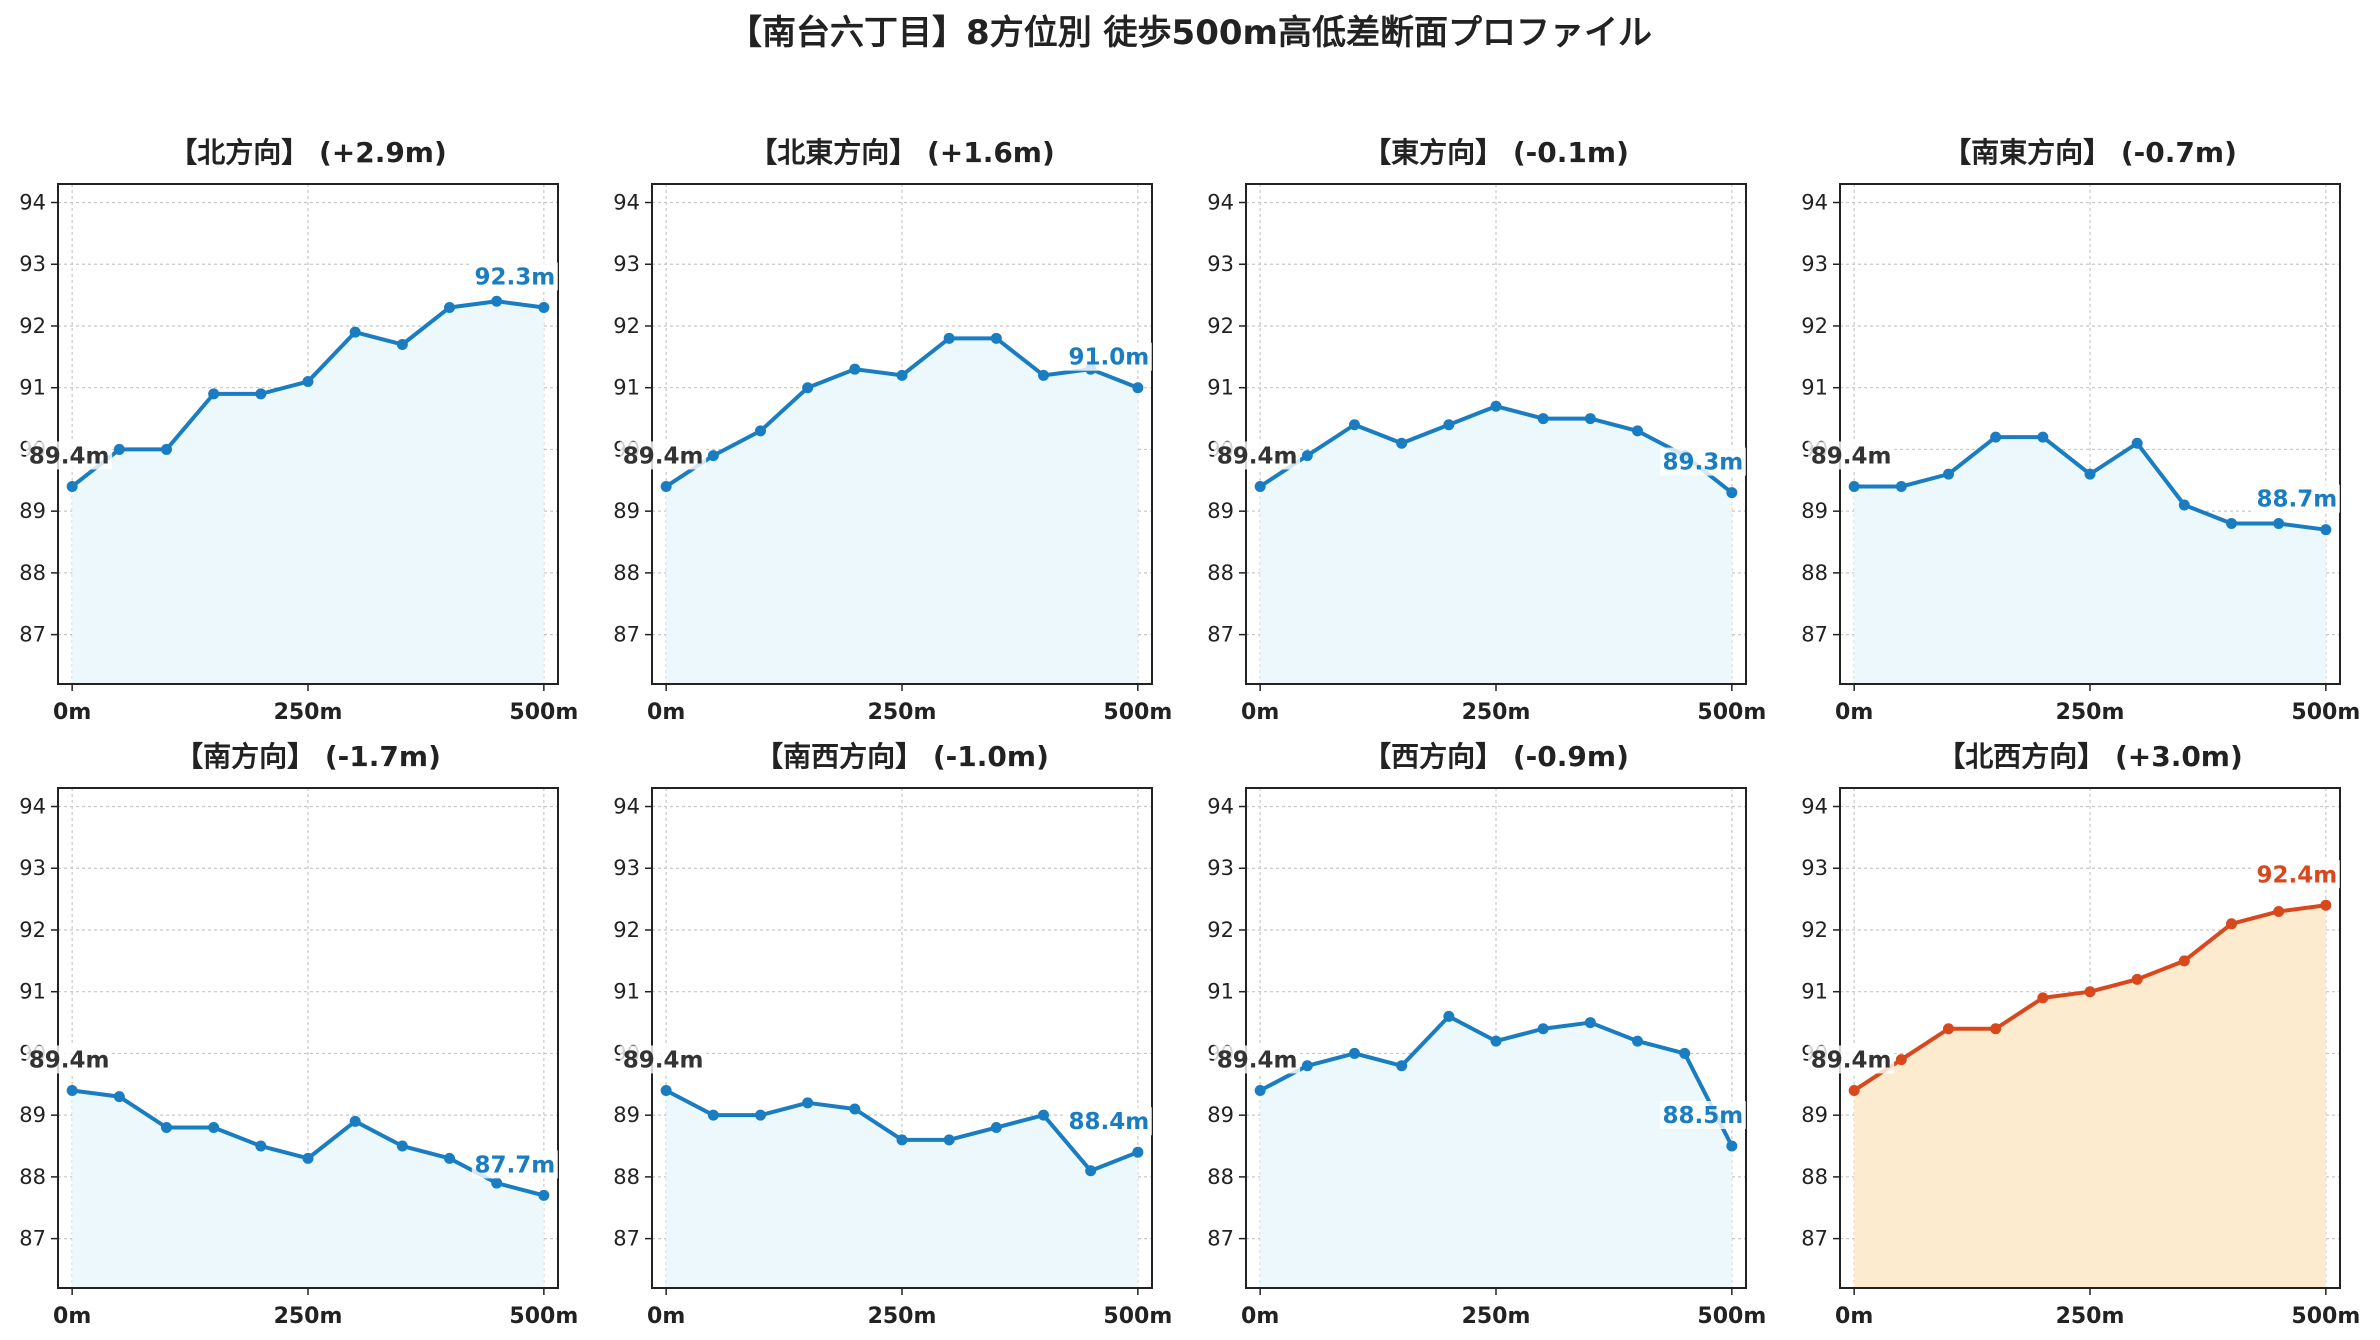 This screenshot has width=2380, height=1340. What do you see at coordinates (1496, 756) in the screenshot?
I see `panel-title: 【西方向】 (-0.9m)` at bounding box center [1496, 756].